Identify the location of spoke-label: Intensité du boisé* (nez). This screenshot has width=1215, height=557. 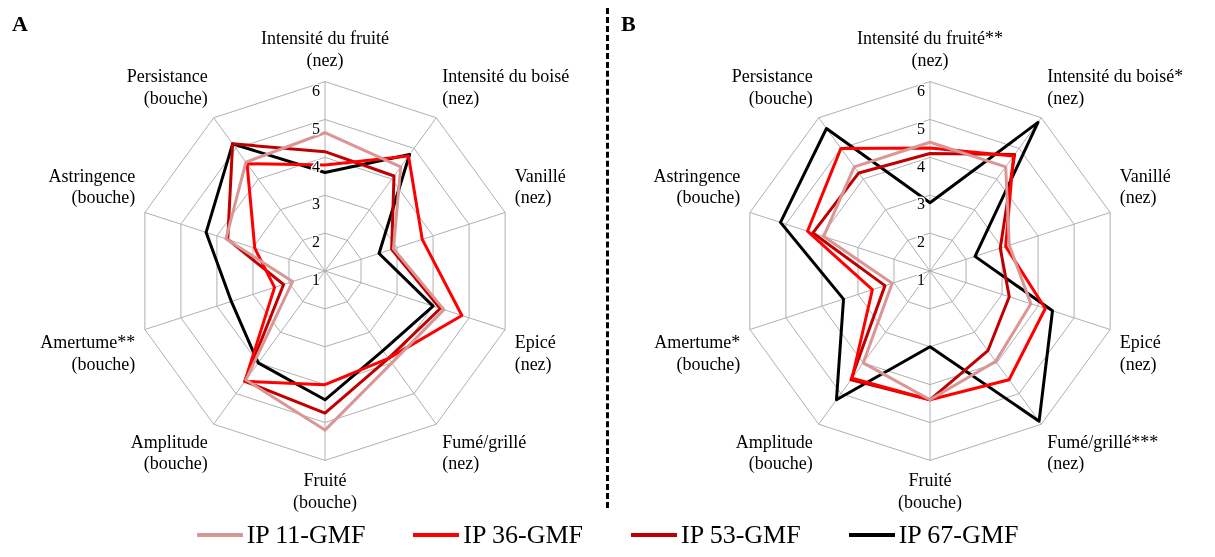
(1115, 87).